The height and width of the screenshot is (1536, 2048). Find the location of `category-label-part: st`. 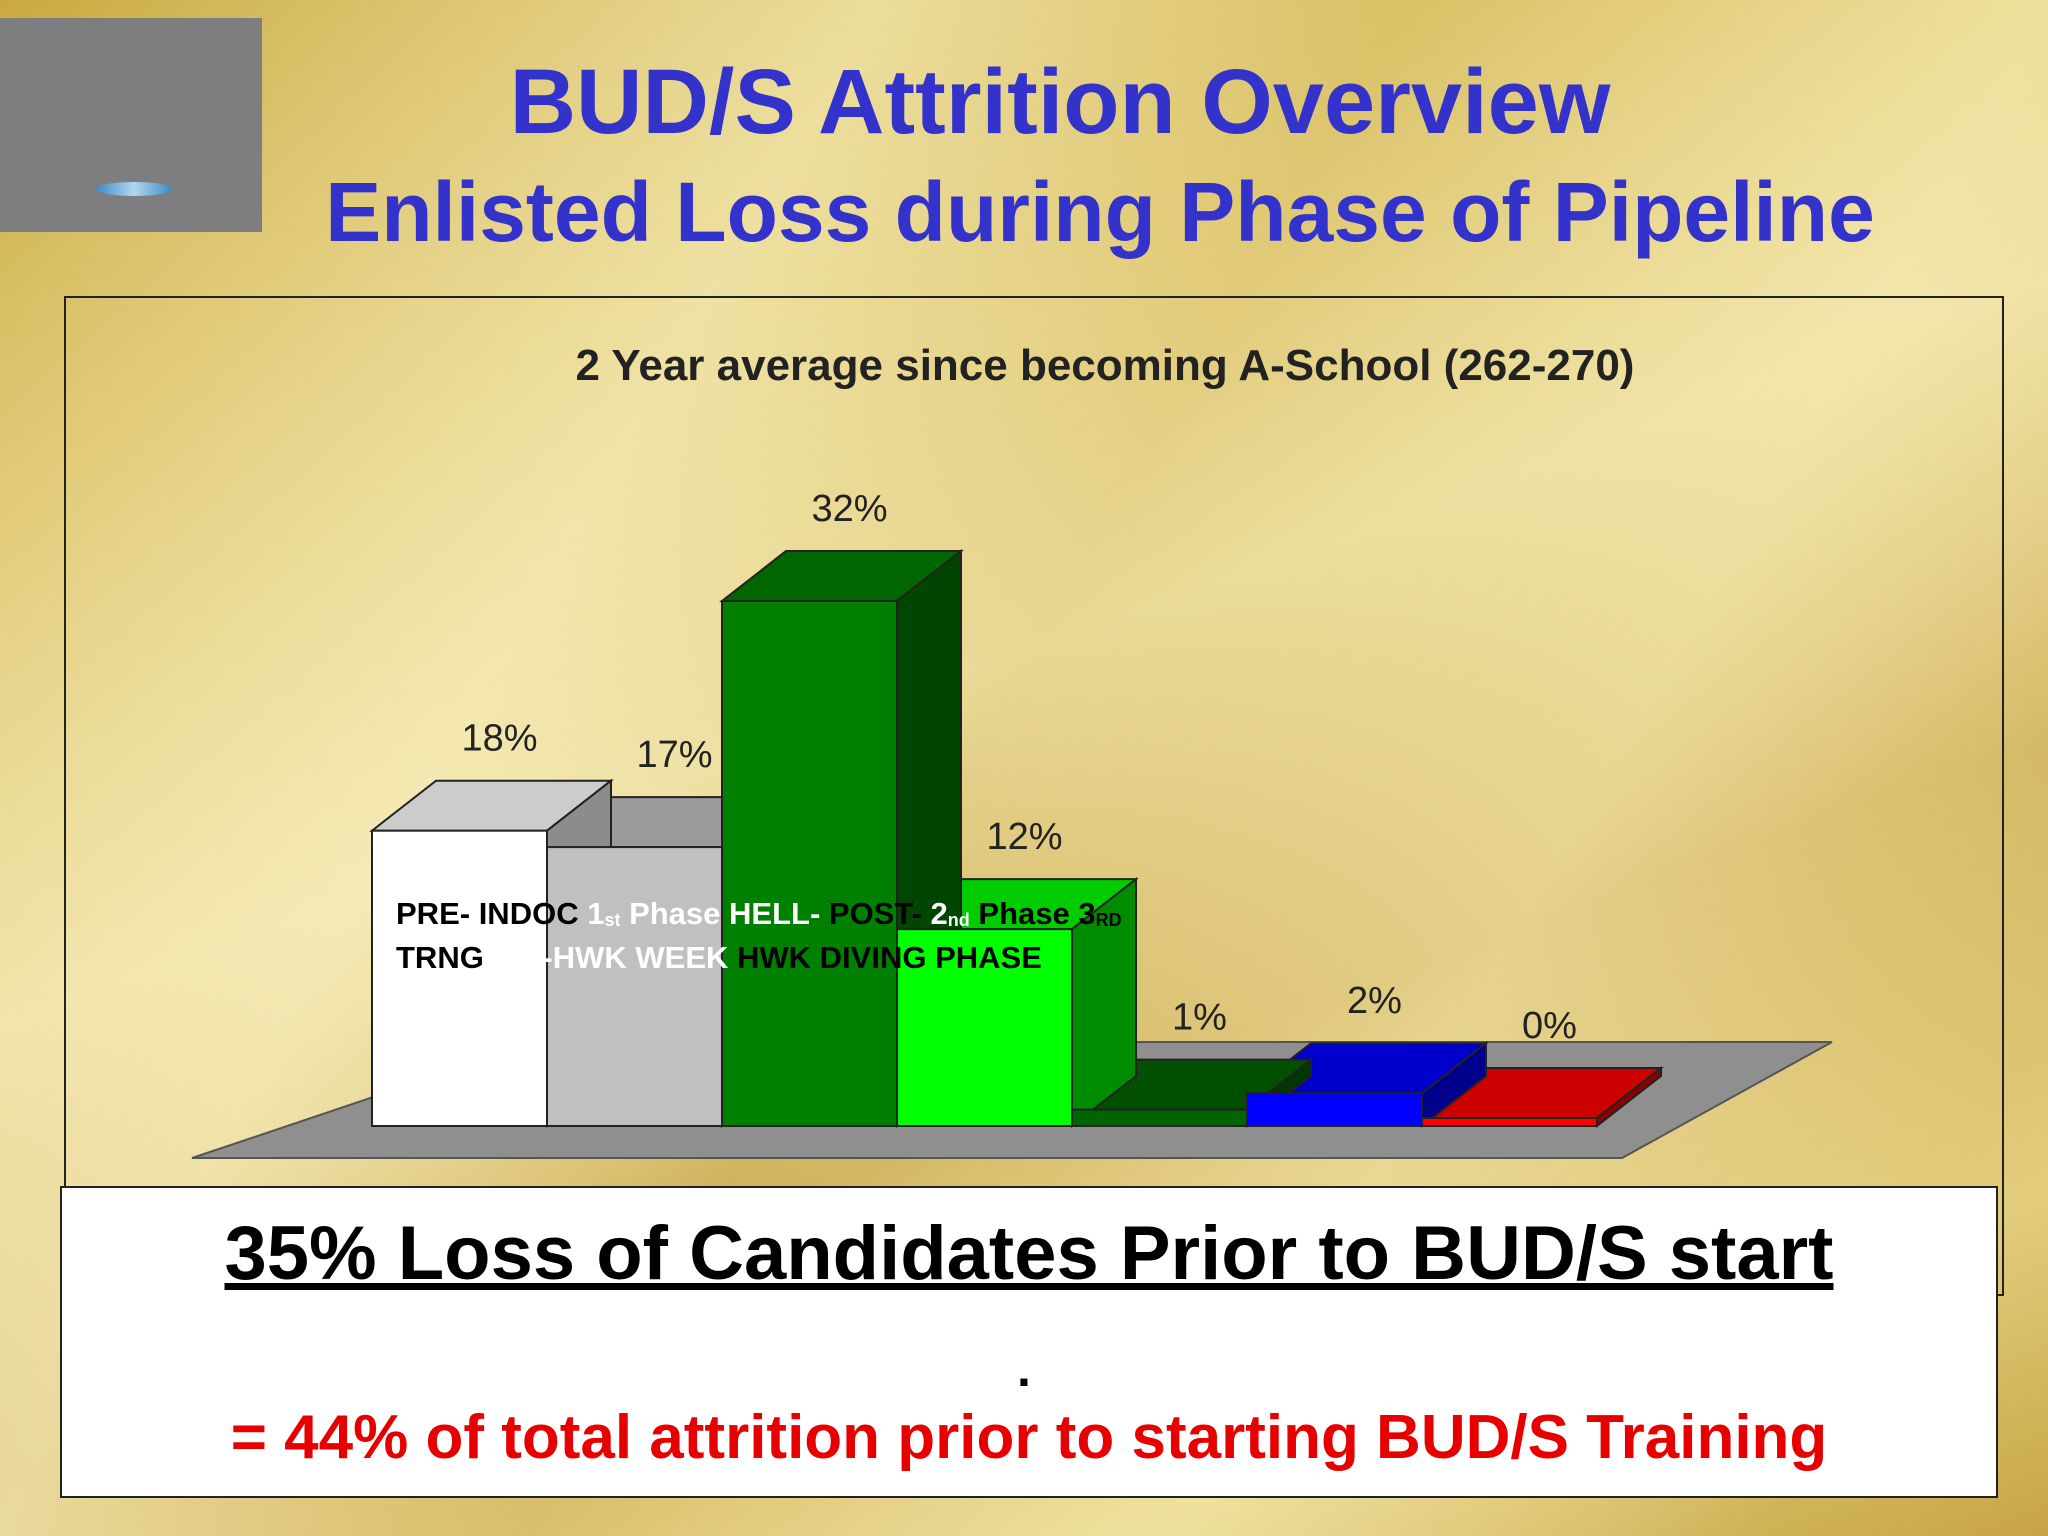

category-label-part: st is located at coordinates (612, 920).